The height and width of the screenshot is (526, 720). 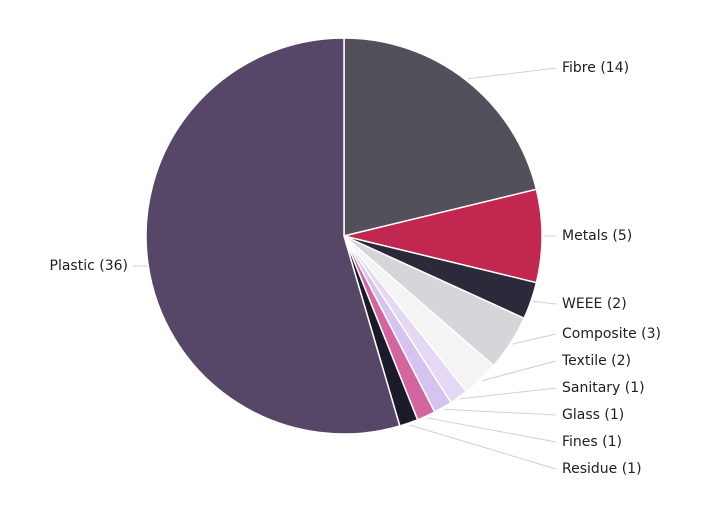 What do you see at coordinates (597, 236) in the screenshot?
I see `label-metals: Metals (5)` at bounding box center [597, 236].